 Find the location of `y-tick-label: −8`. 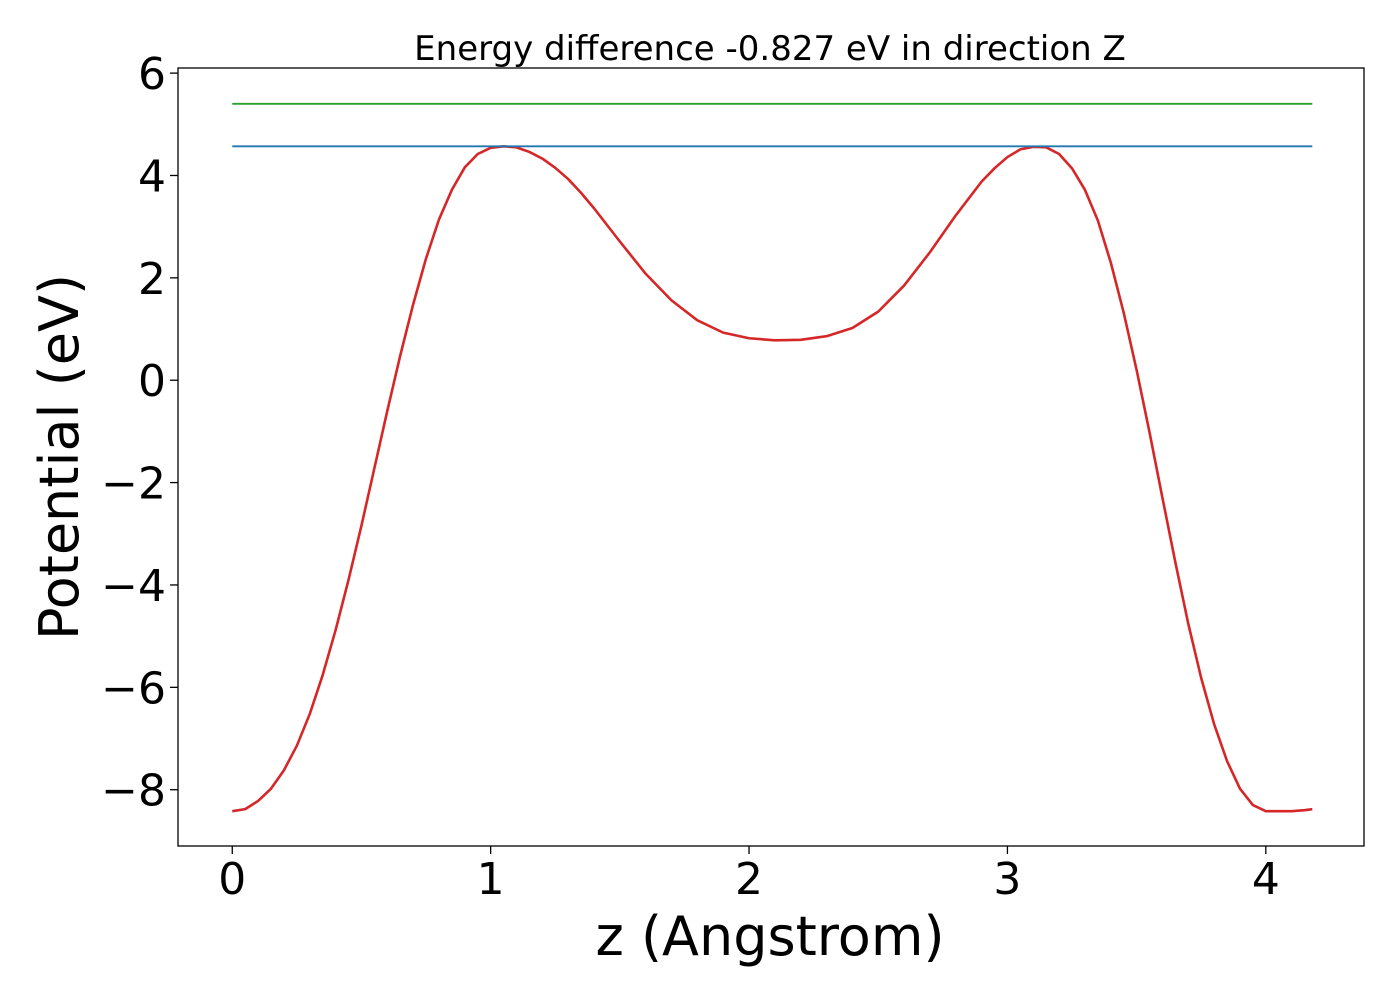

y-tick-label: −8 is located at coordinates (133, 791).